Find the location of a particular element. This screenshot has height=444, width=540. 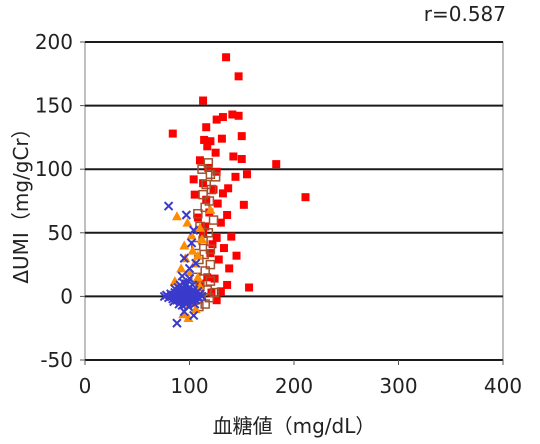

y-tick-label: 200 is located at coordinates (54, 42).